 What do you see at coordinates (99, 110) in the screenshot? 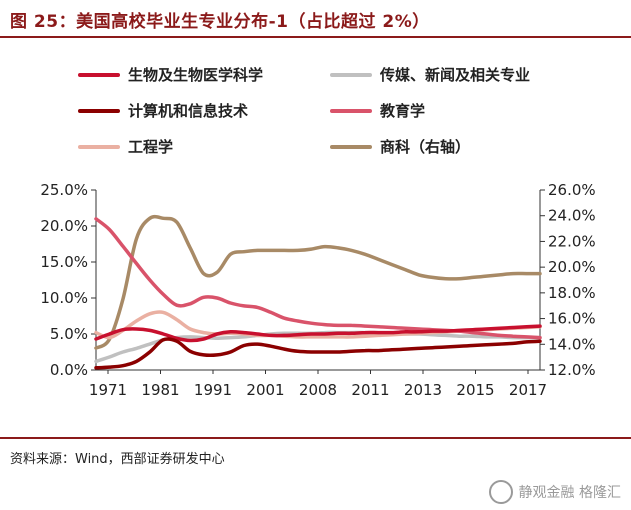
I see `legend-swatch-cs` at bounding box center [99, 110].